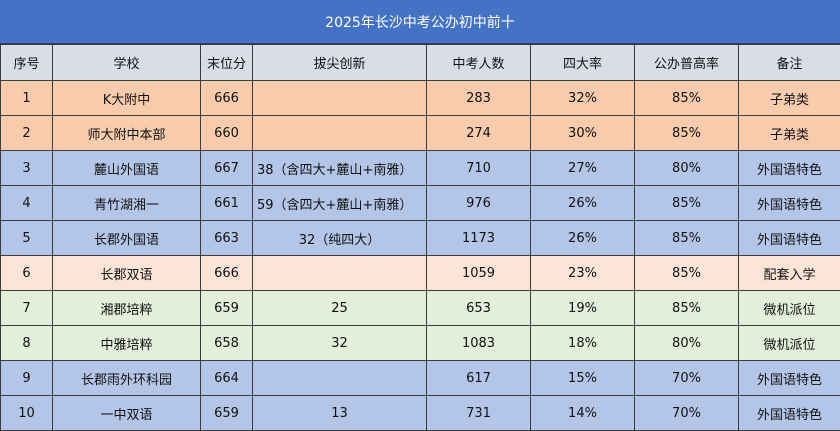  What do you see at coordinates (789, 63) in the screenshot?
I see `header-notes: 备注` at bounding box center [789, 63].